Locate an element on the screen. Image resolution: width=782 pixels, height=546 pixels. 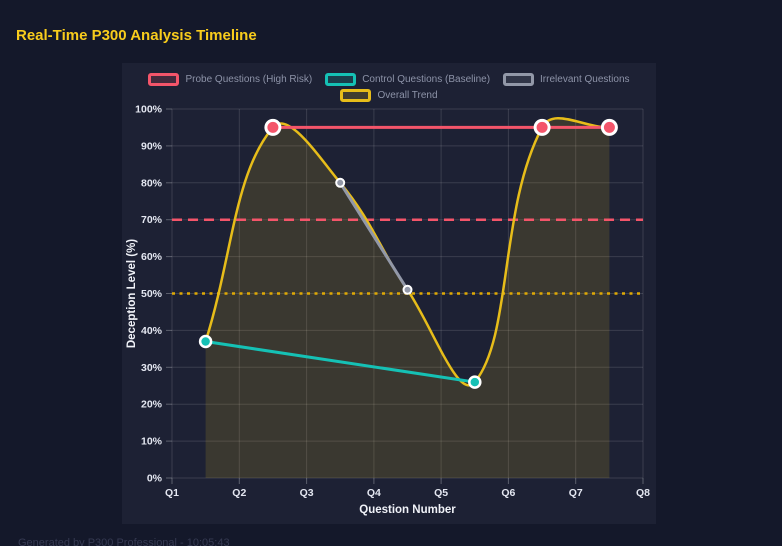
legend-item-control-questions: Control Questions (Baseline) is located at coordinates (407, 79).